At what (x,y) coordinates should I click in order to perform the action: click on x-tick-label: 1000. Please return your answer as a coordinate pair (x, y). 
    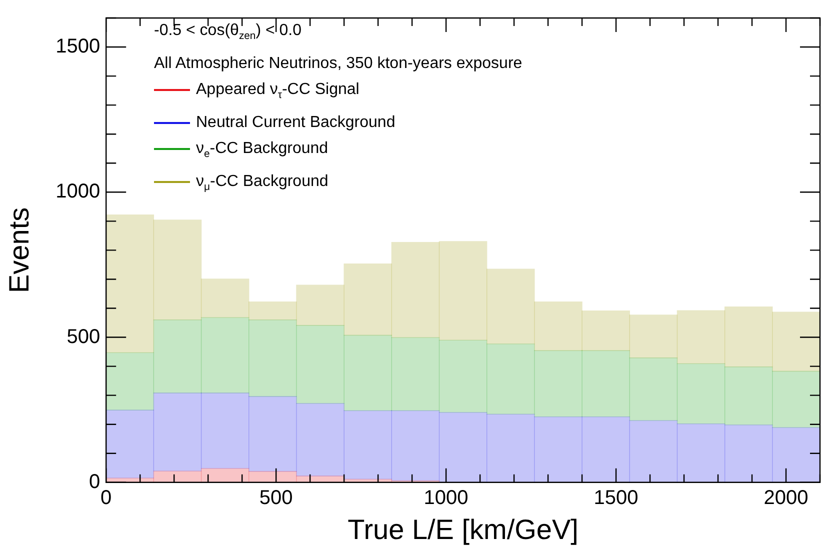
    Looking at the image, I should click on (446, 497).